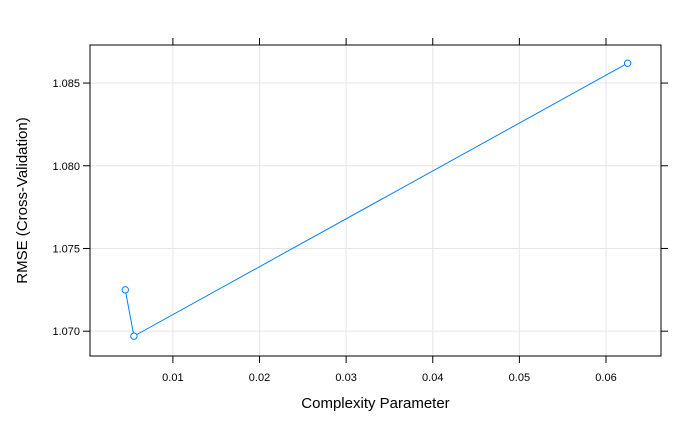 This screenshot has height=432, width=700. Describe the element at coordinates (259, 378) in the screenshot. I see `x-tick-label: 0.02` at that location.